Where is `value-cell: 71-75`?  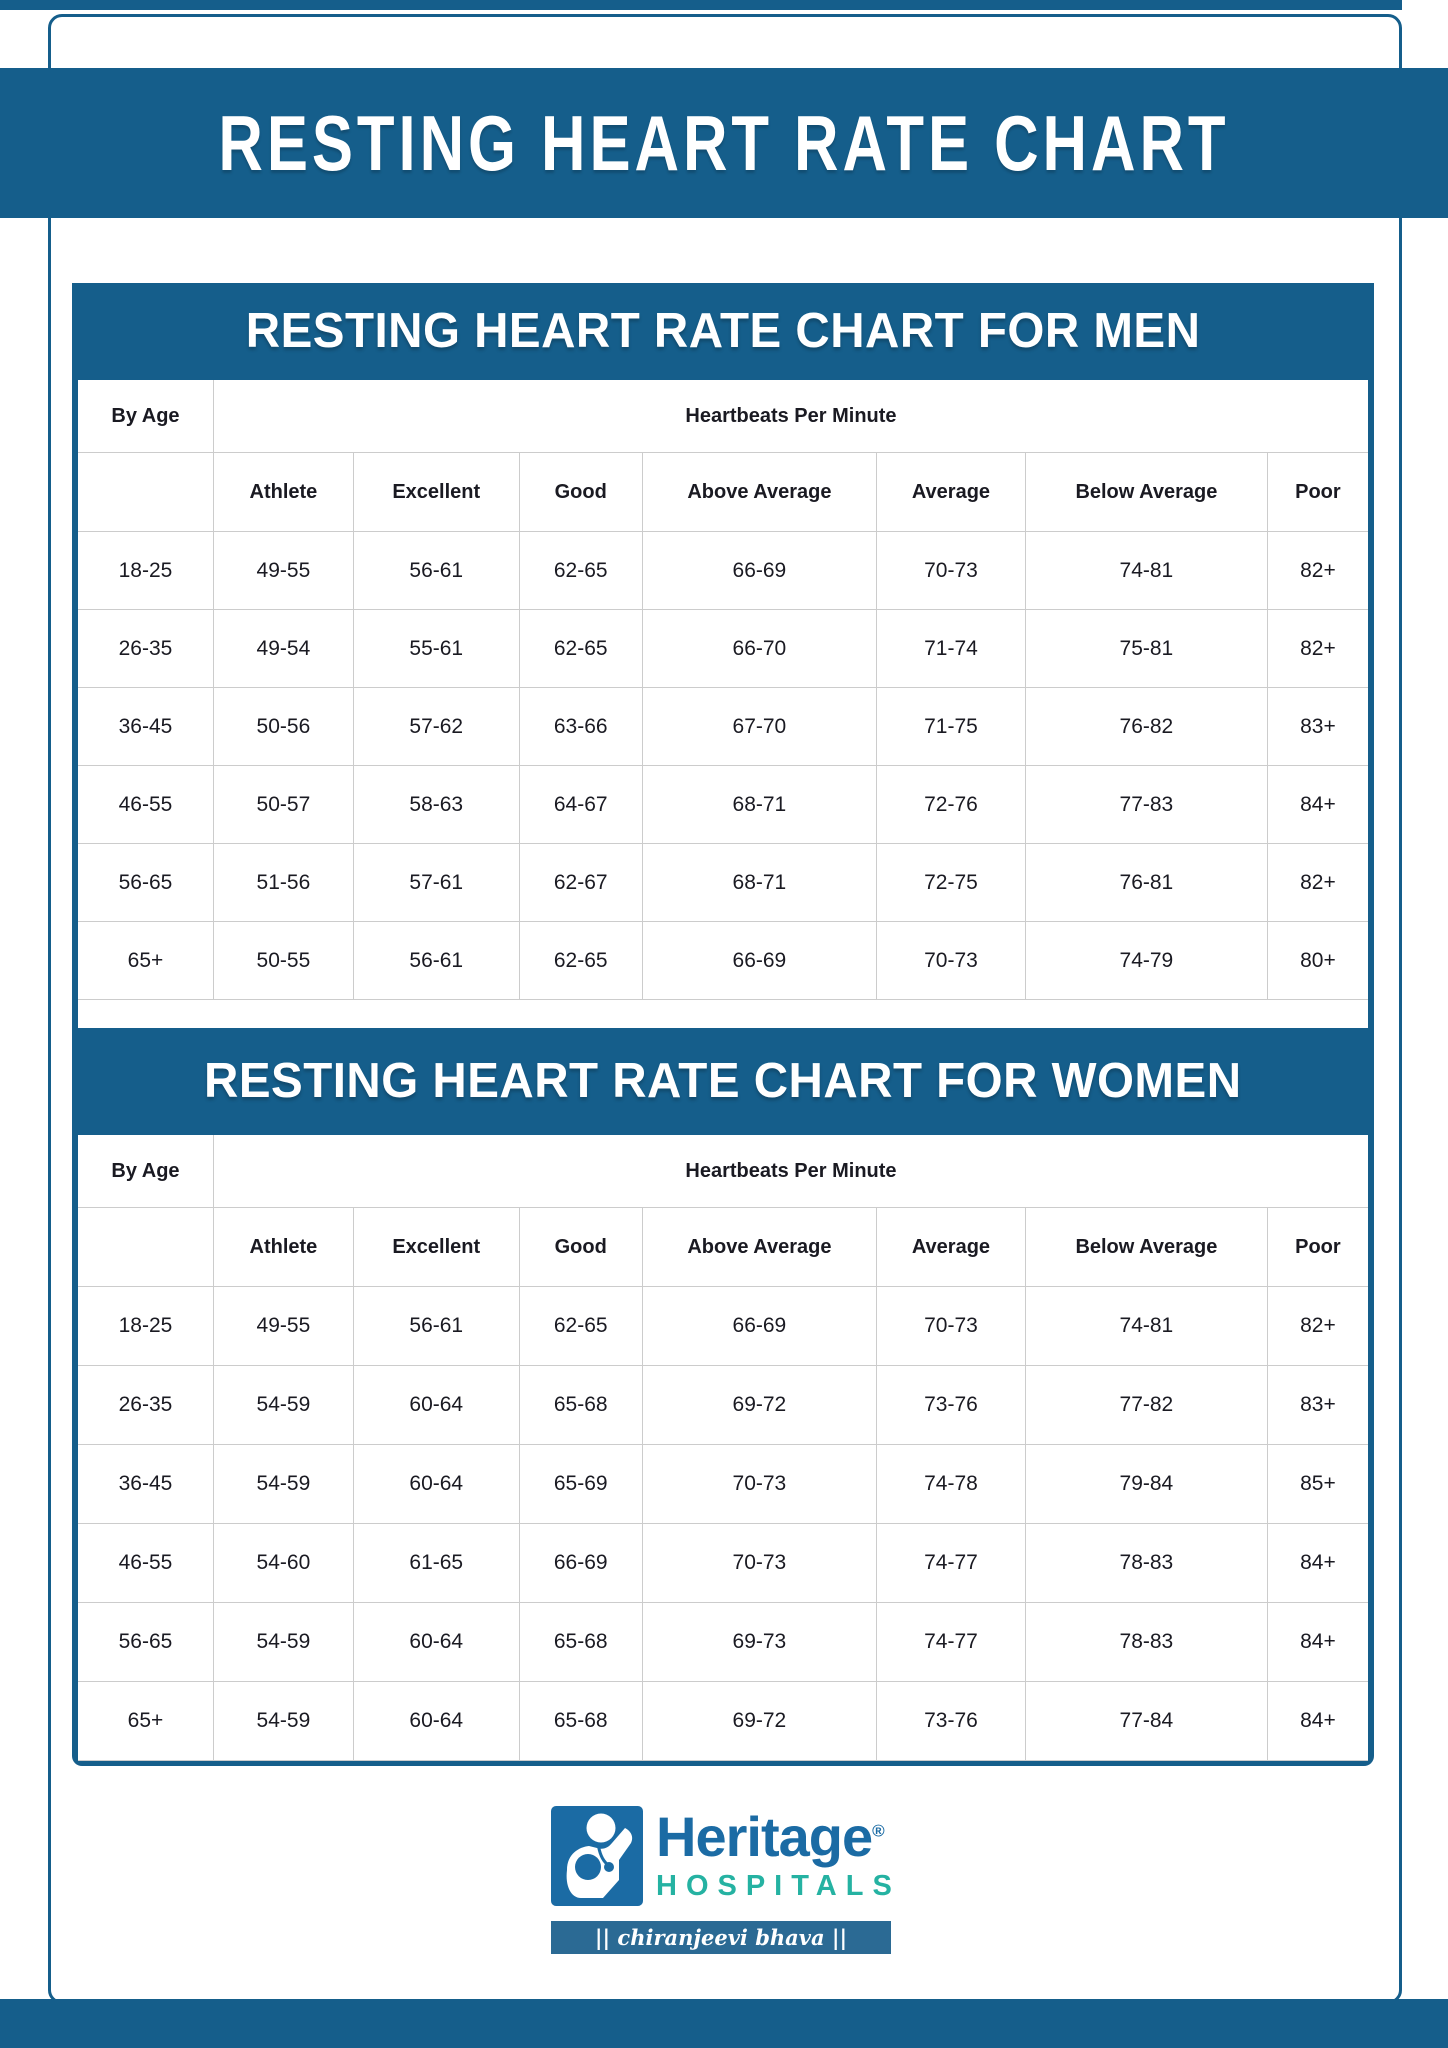 value-cell: 71-75 is located at coordinates (950, 726).